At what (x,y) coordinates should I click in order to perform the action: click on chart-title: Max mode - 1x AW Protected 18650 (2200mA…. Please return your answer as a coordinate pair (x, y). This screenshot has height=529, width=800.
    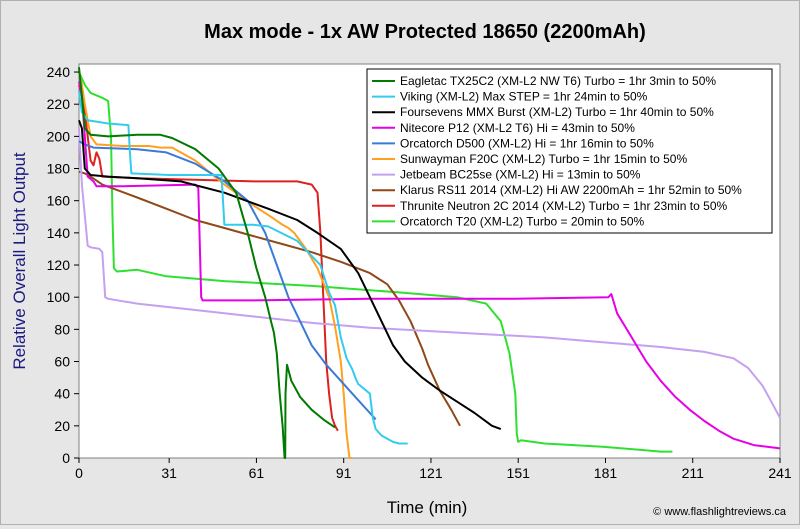
    Looking at the image, I should click on (425, 32).